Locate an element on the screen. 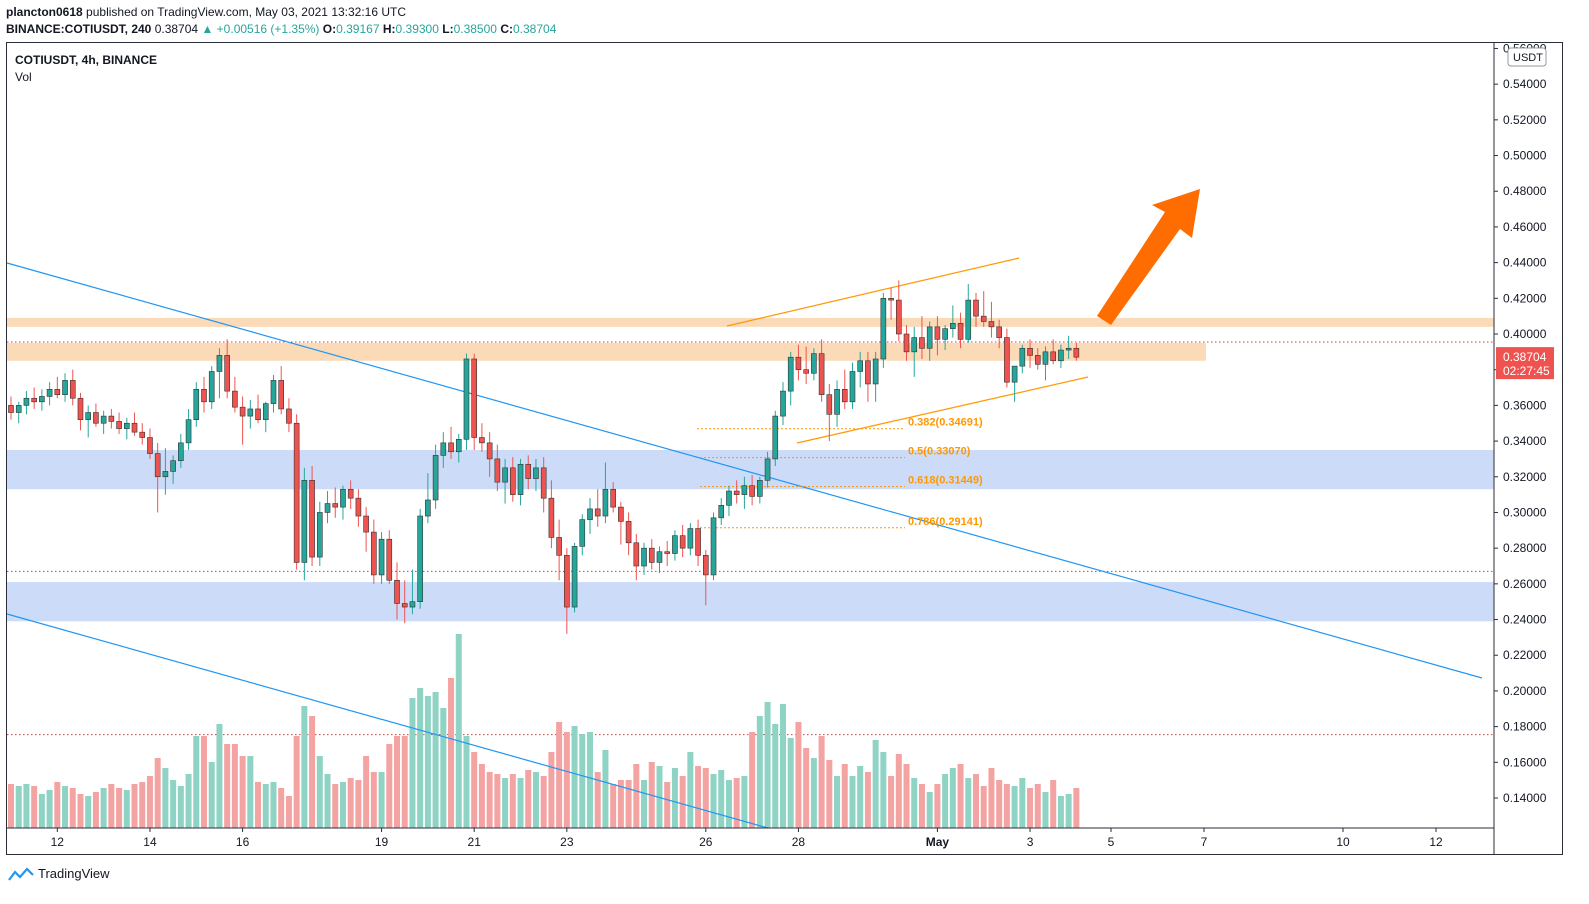  time-tick-label: 21 is located at coordinates (475, 842).